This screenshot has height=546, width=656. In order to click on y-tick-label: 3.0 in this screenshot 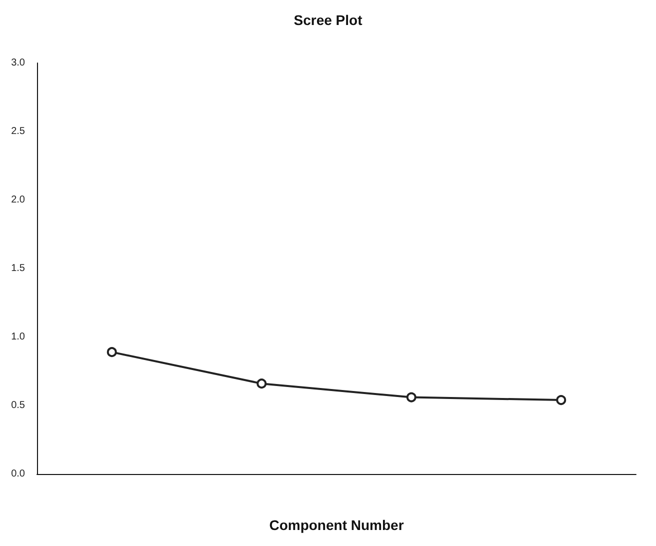, I will do `click(18, 63)`.